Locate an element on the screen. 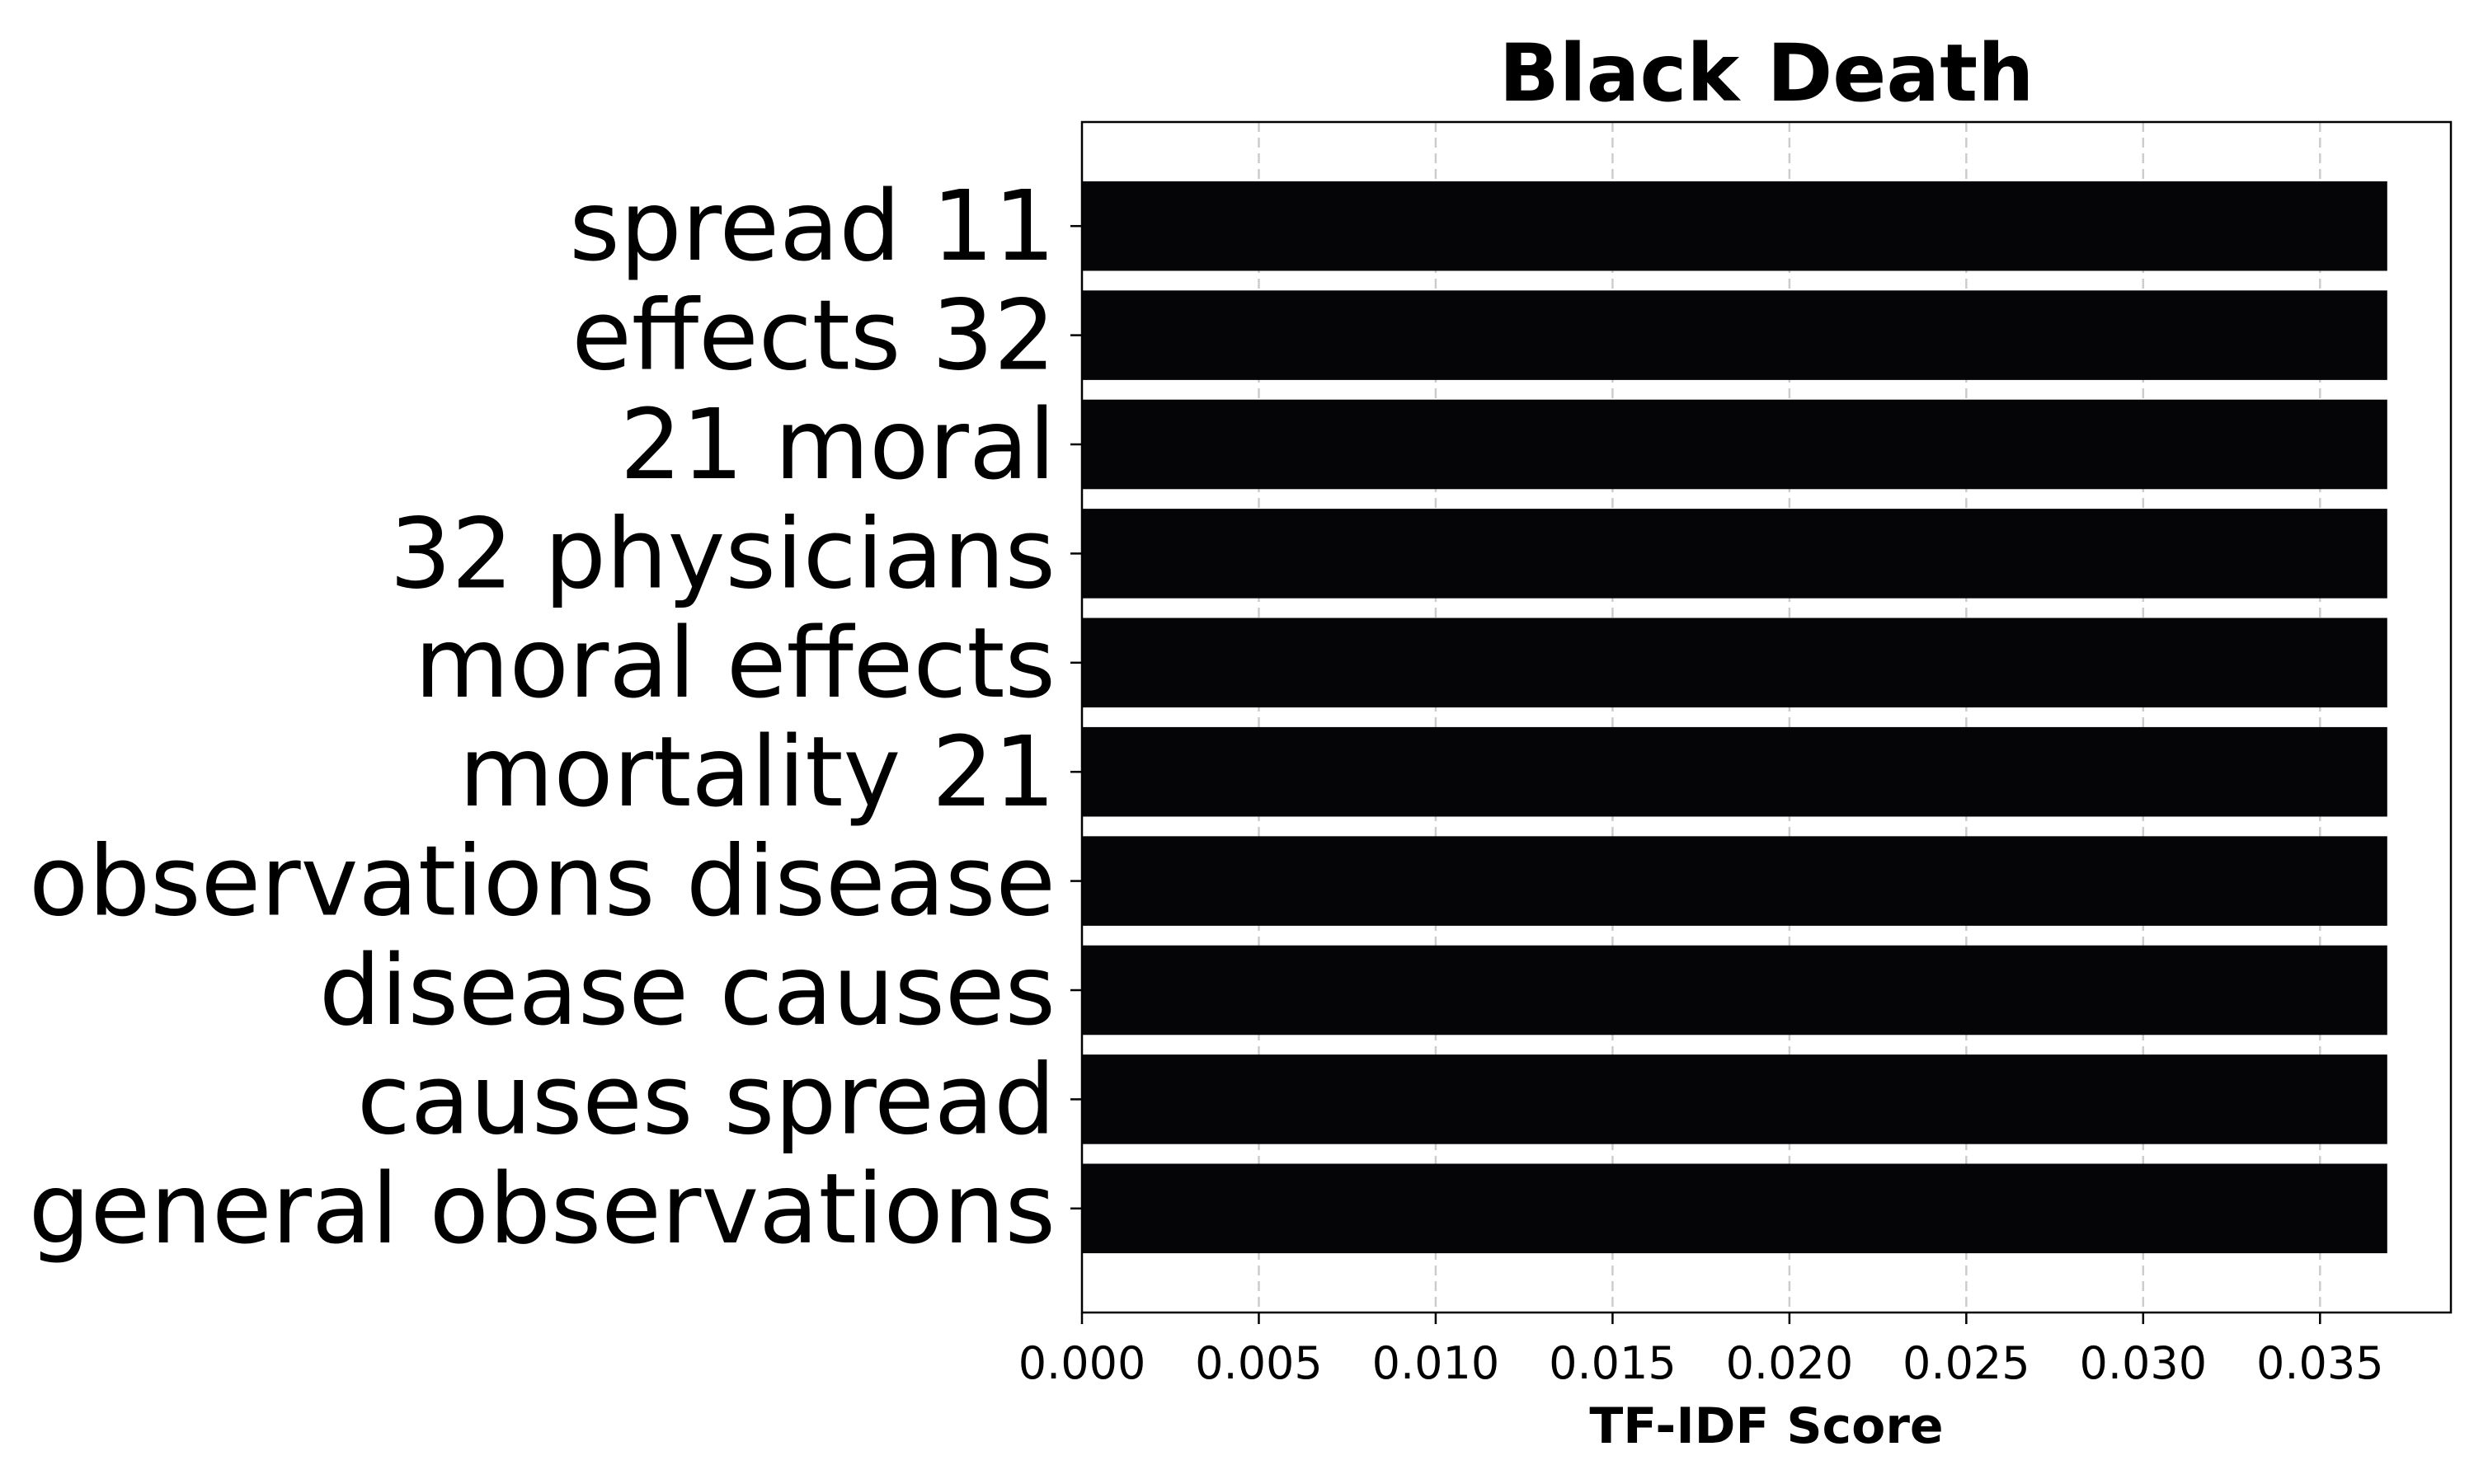 Image resolution: width=2474 pixels, height=1484 pixels. y-tick-label: 32 physicians is located at coordinates (722, 553).